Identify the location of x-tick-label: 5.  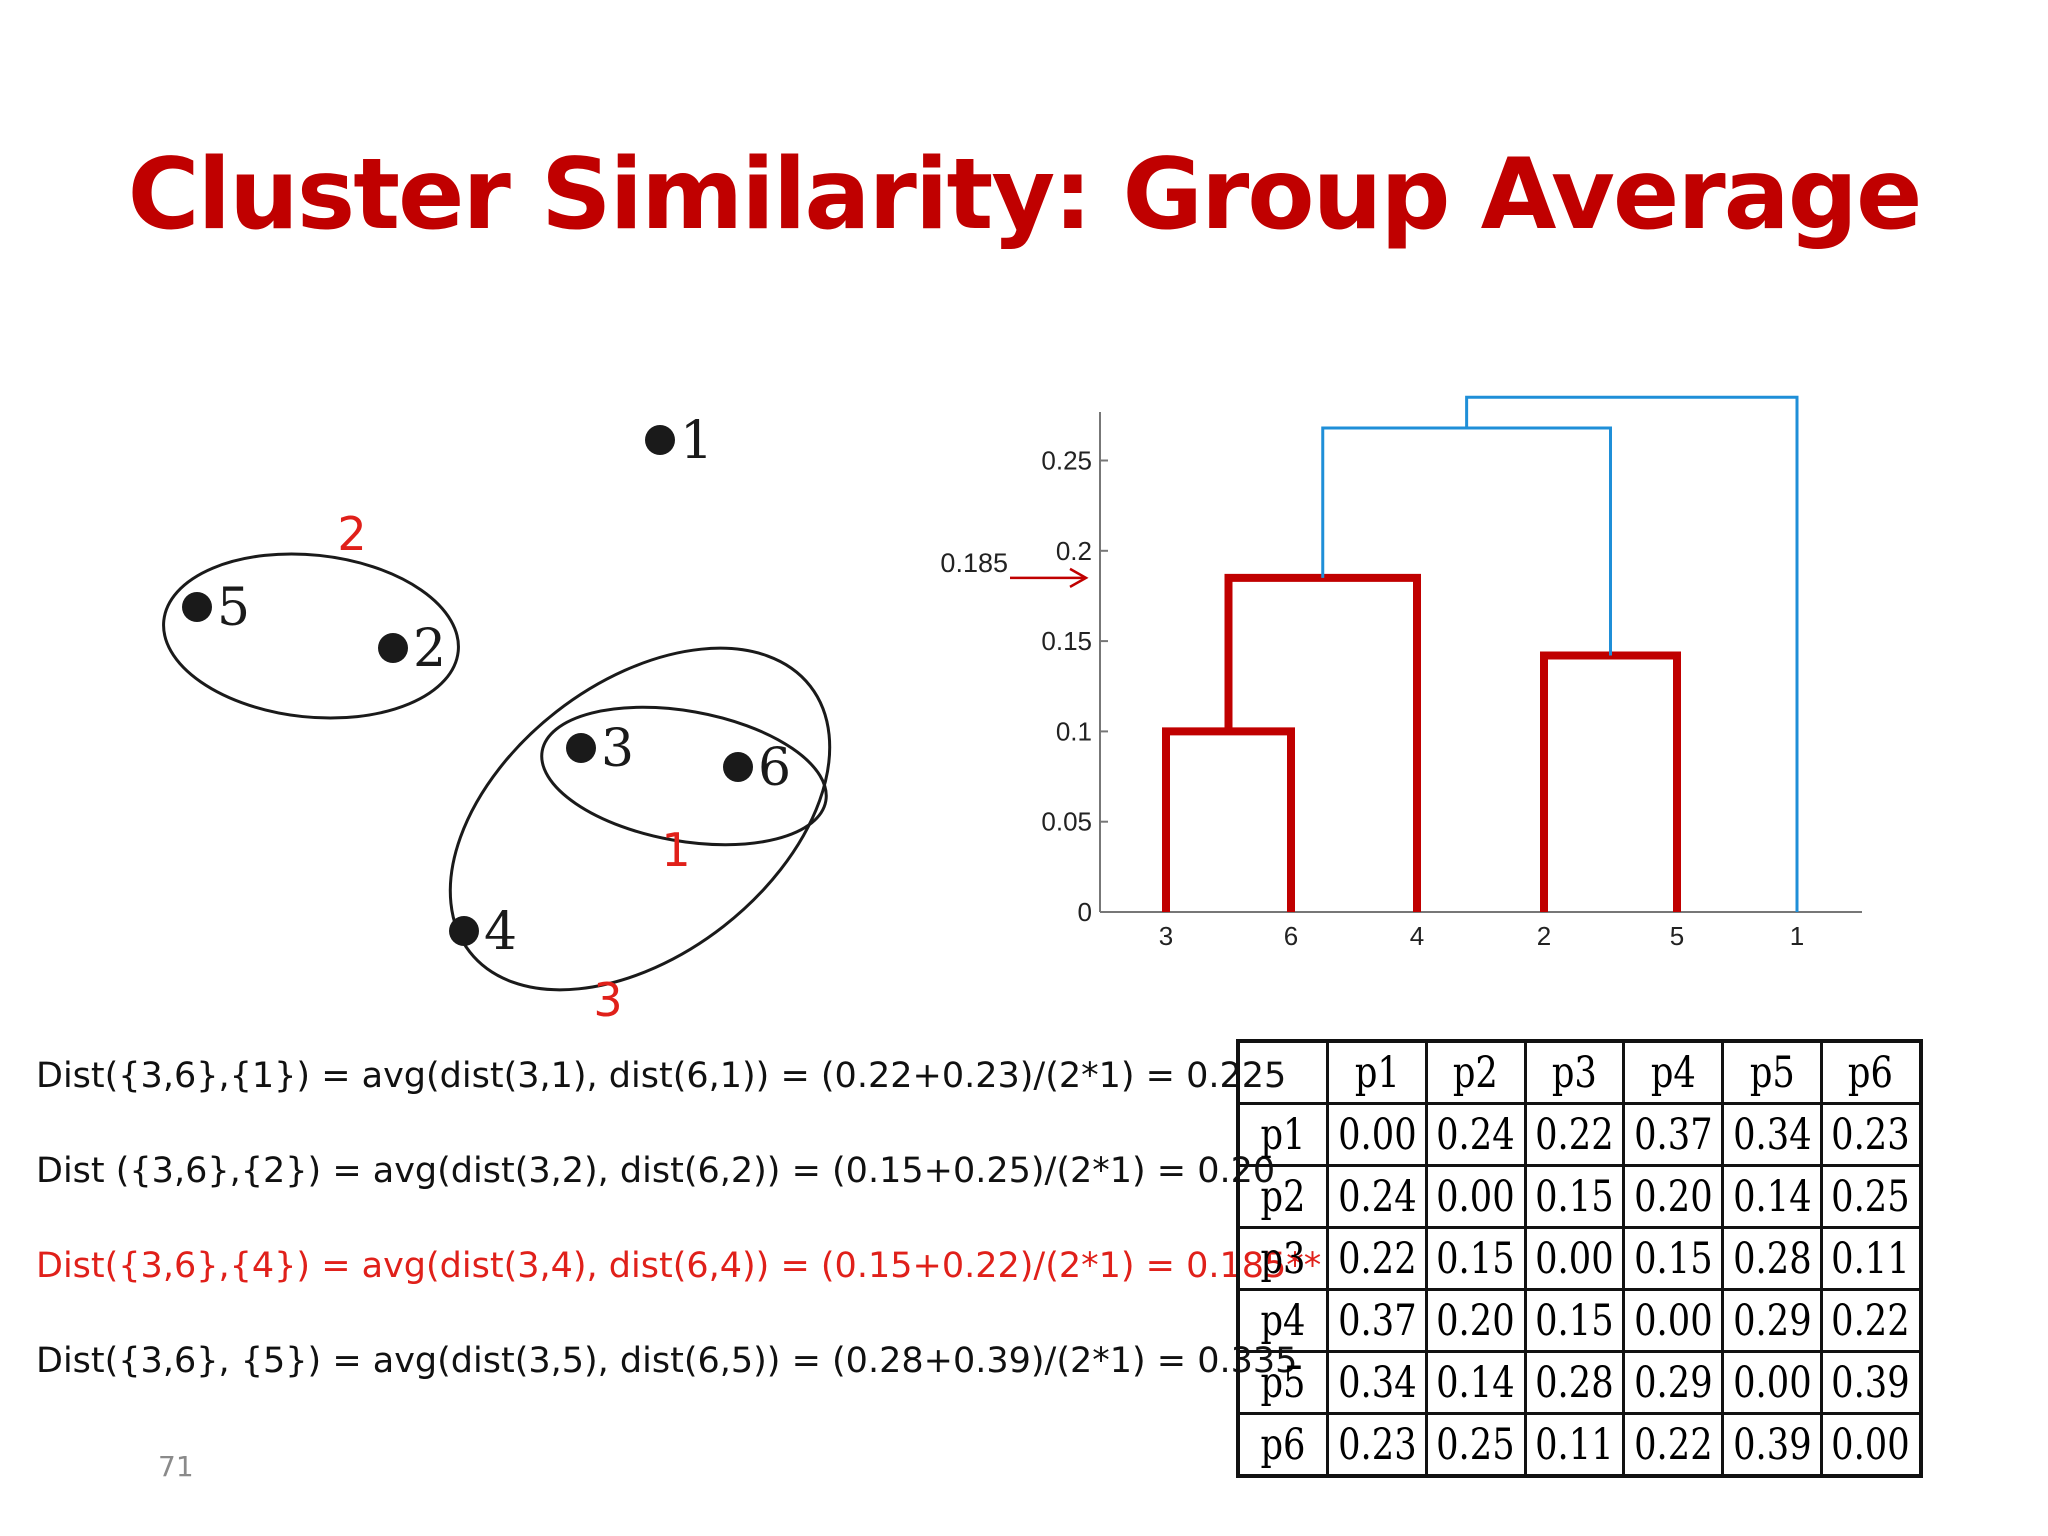
(1677, 936).